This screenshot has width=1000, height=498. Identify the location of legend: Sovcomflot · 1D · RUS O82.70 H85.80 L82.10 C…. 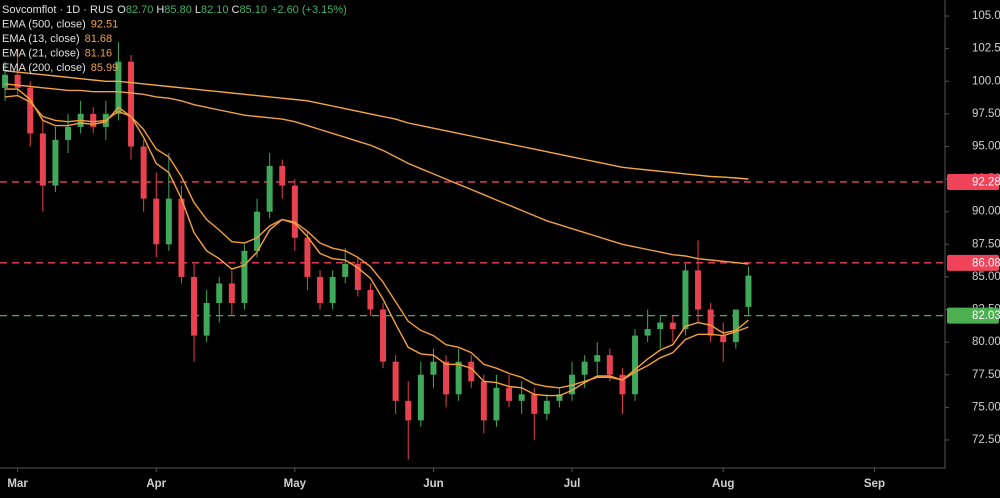
(174, 39).